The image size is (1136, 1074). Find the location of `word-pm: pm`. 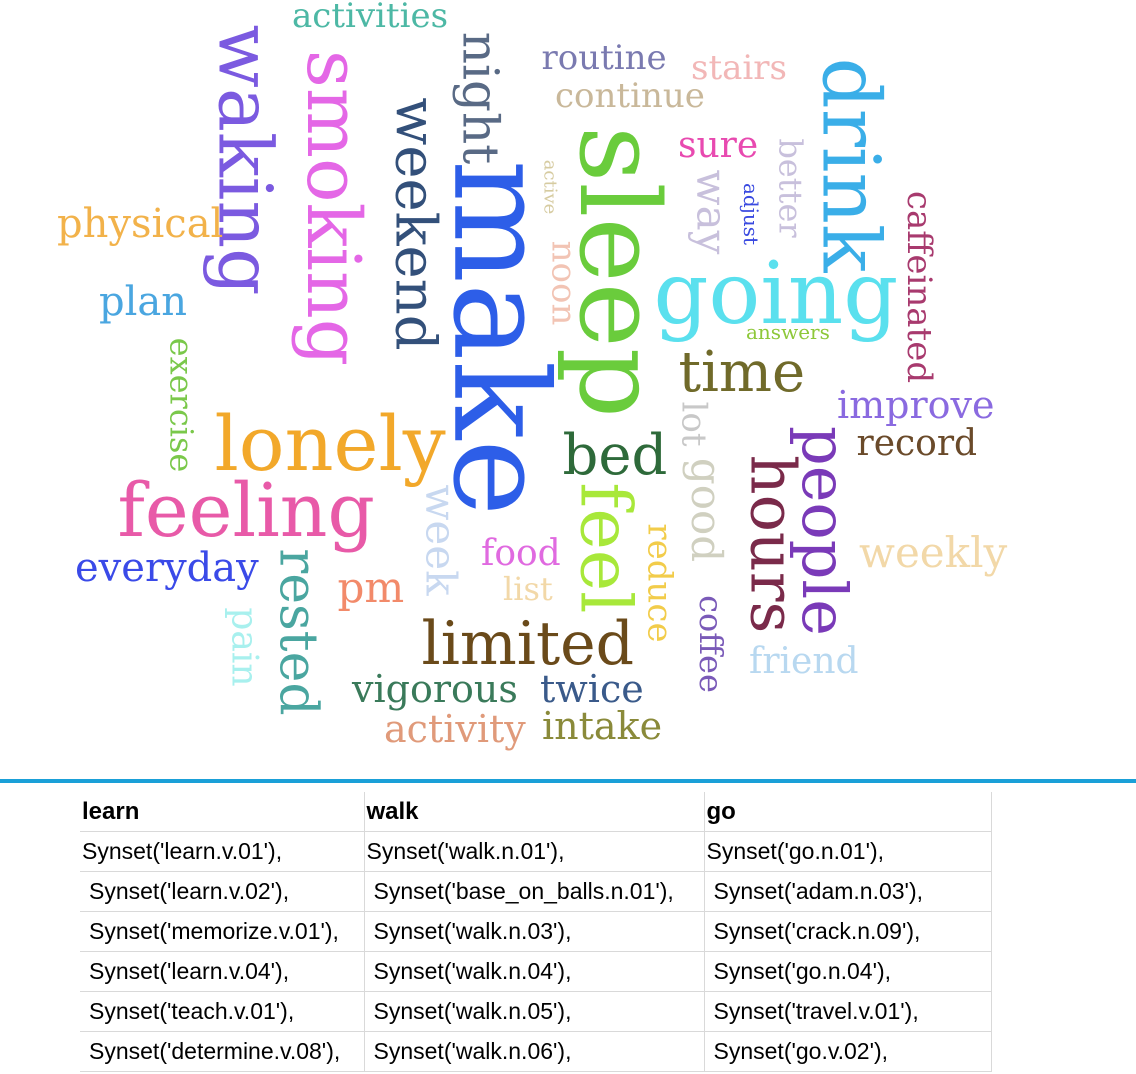

word-pm: pm is located at coordinates (371, 587).